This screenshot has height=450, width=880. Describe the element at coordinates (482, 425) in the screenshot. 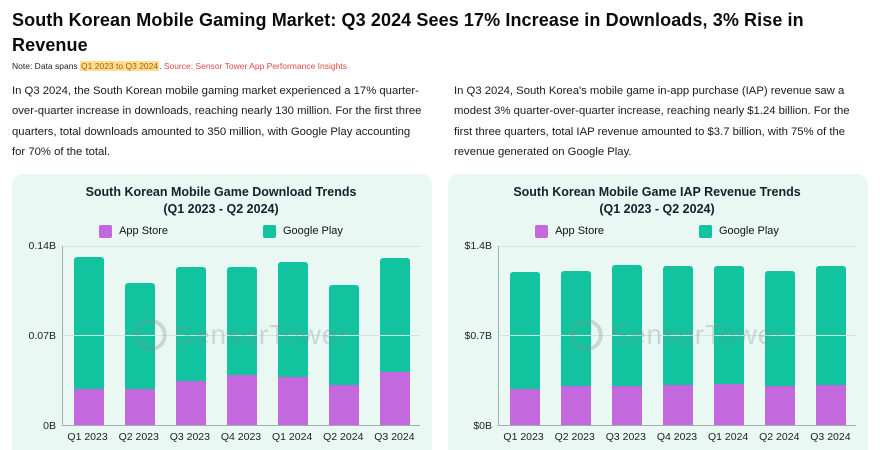

I see `y-tick: $0B` at that location.